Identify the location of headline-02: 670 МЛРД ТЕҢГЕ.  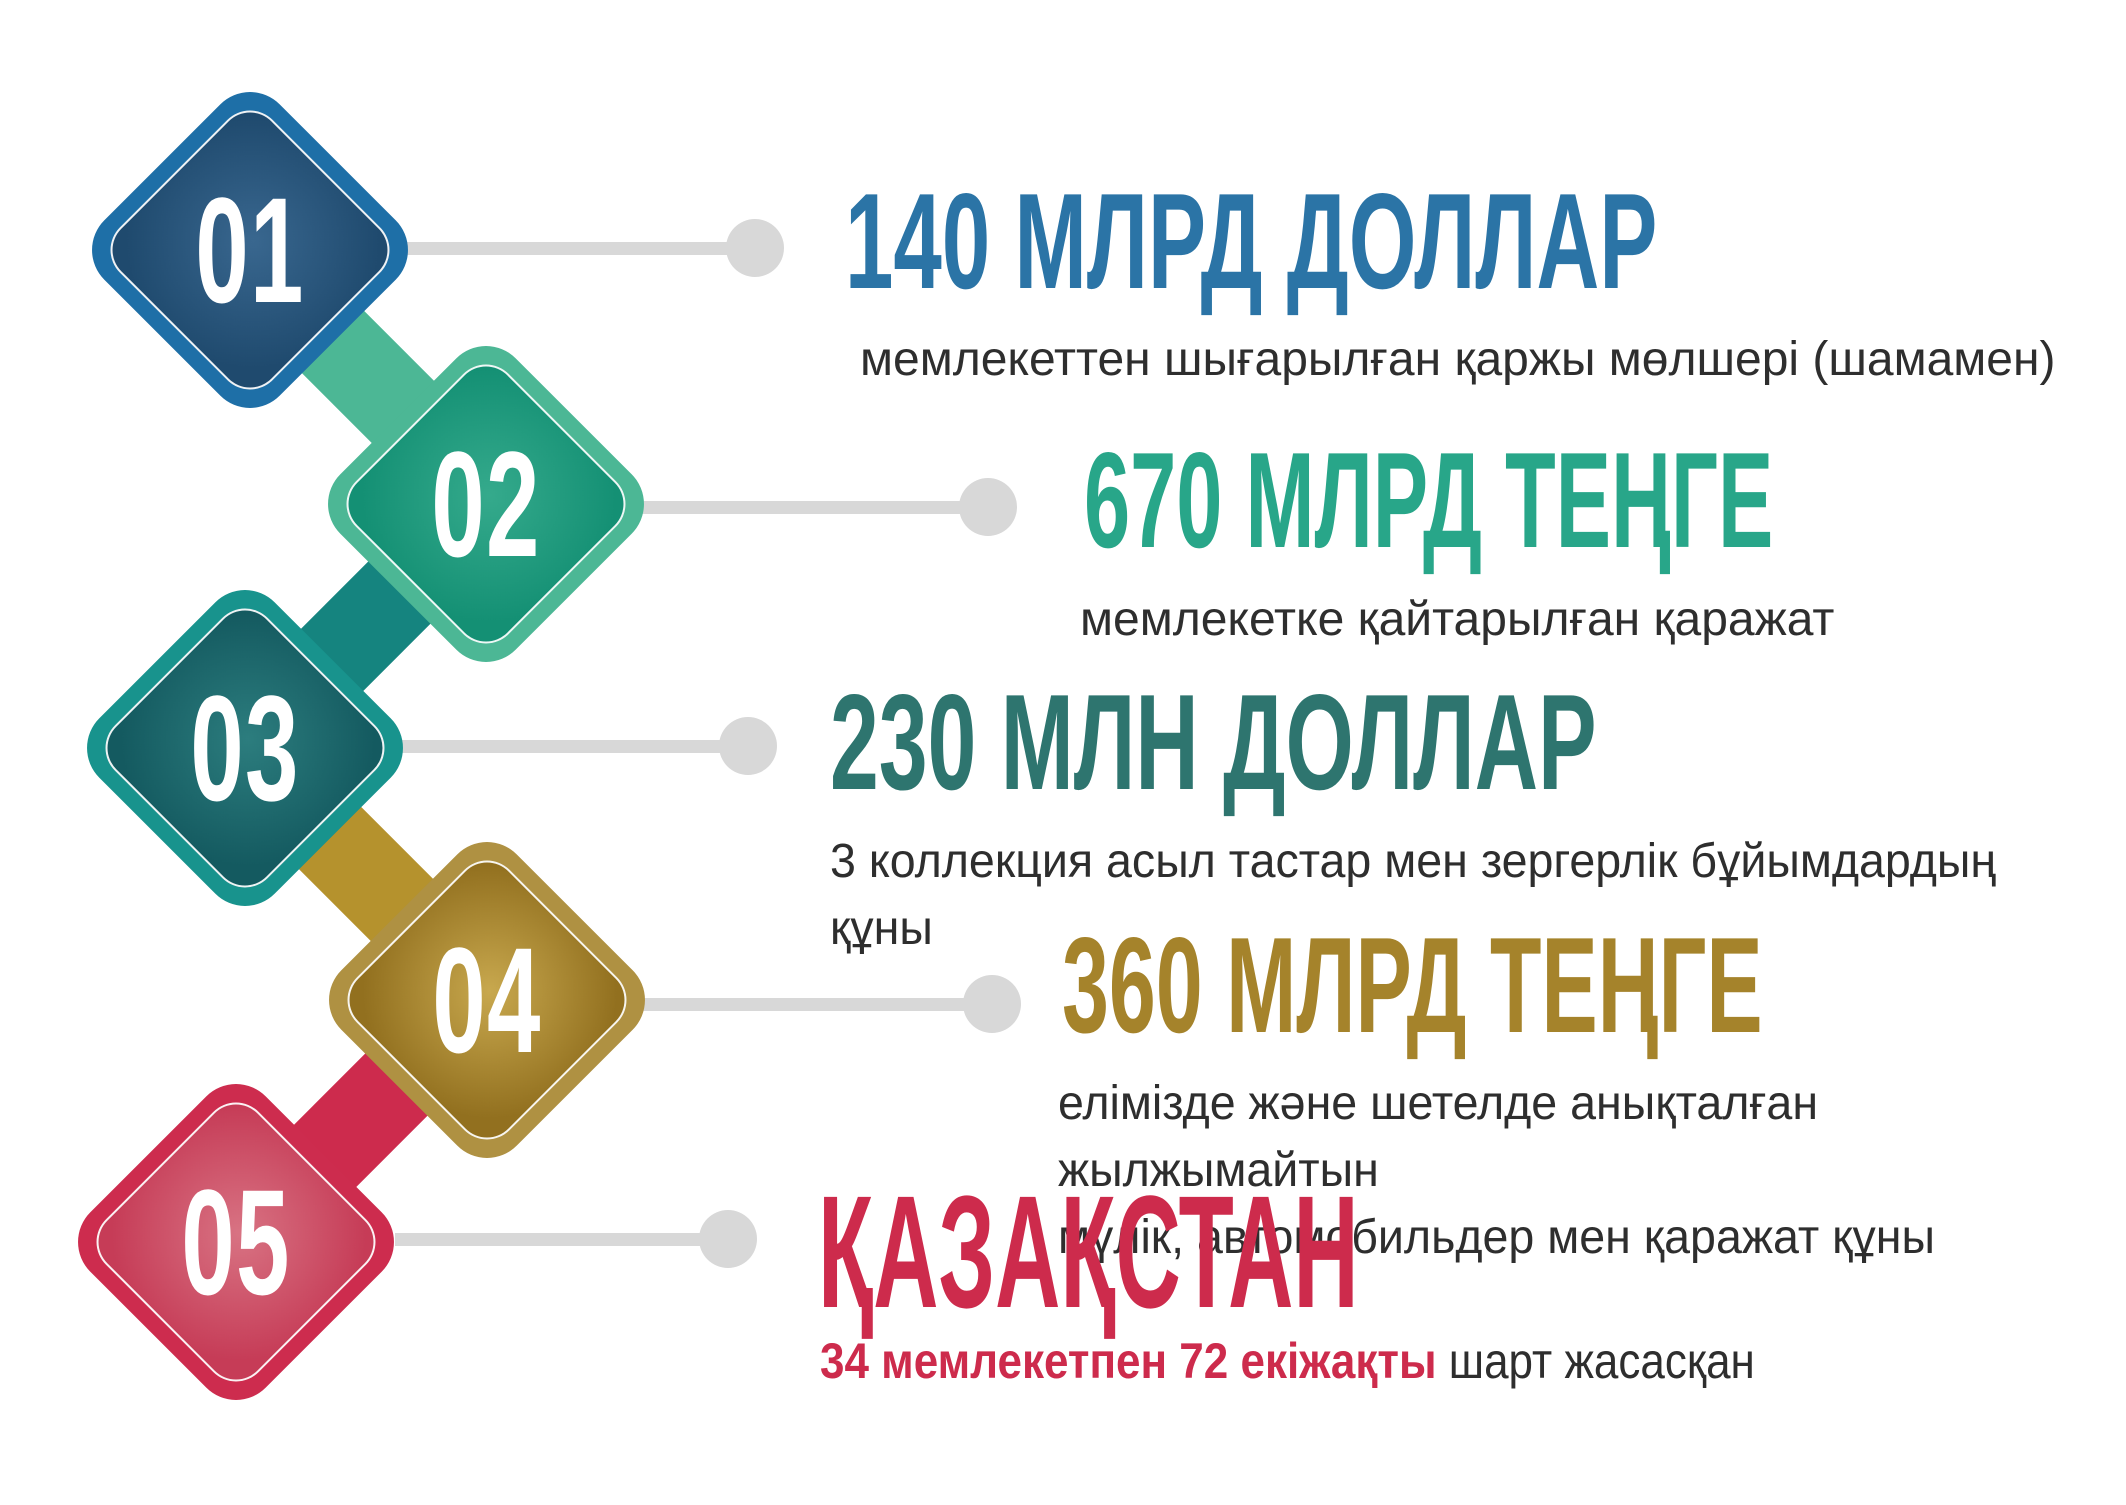
(1429, 500).